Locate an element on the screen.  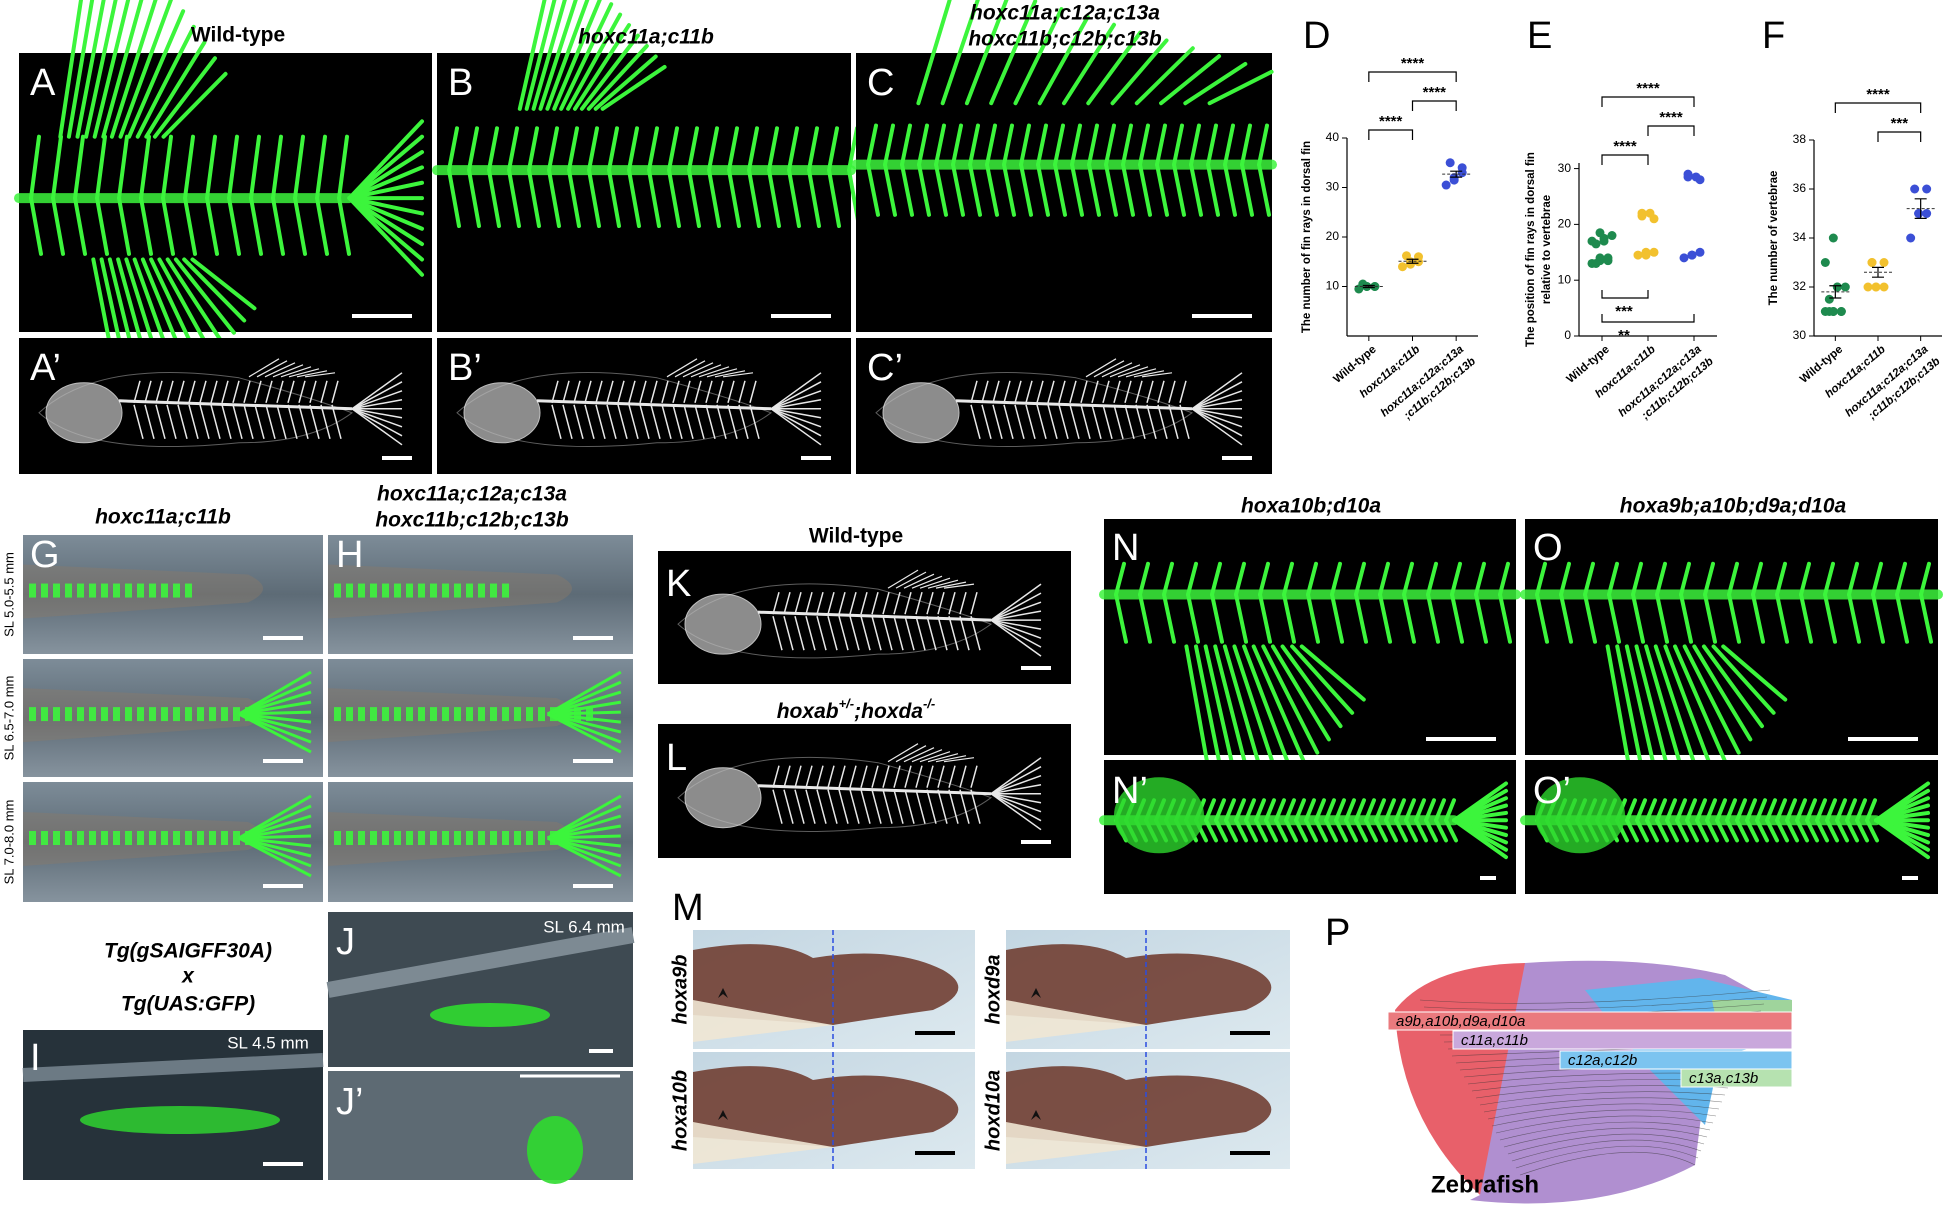
skull is located at coordinates (84, 413).